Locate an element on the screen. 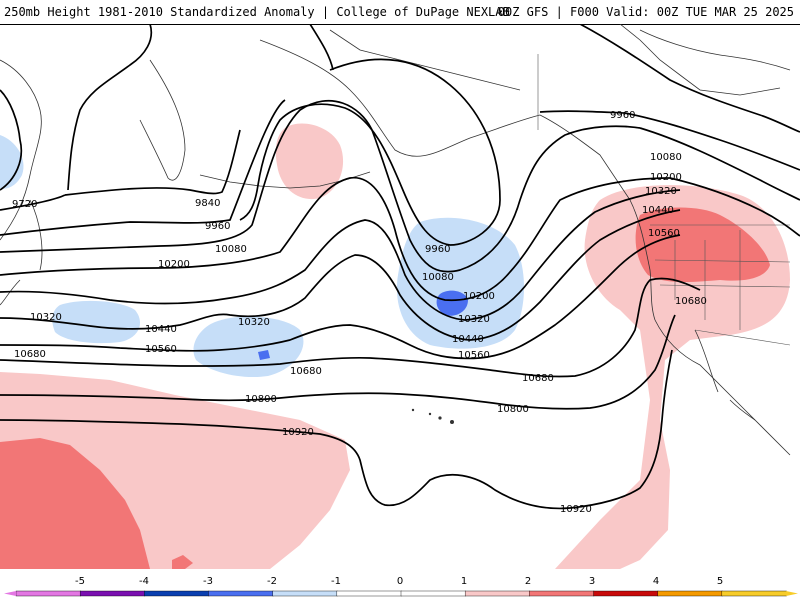 Image resolution: width=800 pixels, height=600 pixels. label-10680-central: 10680 is located at coordinates (306, 371).